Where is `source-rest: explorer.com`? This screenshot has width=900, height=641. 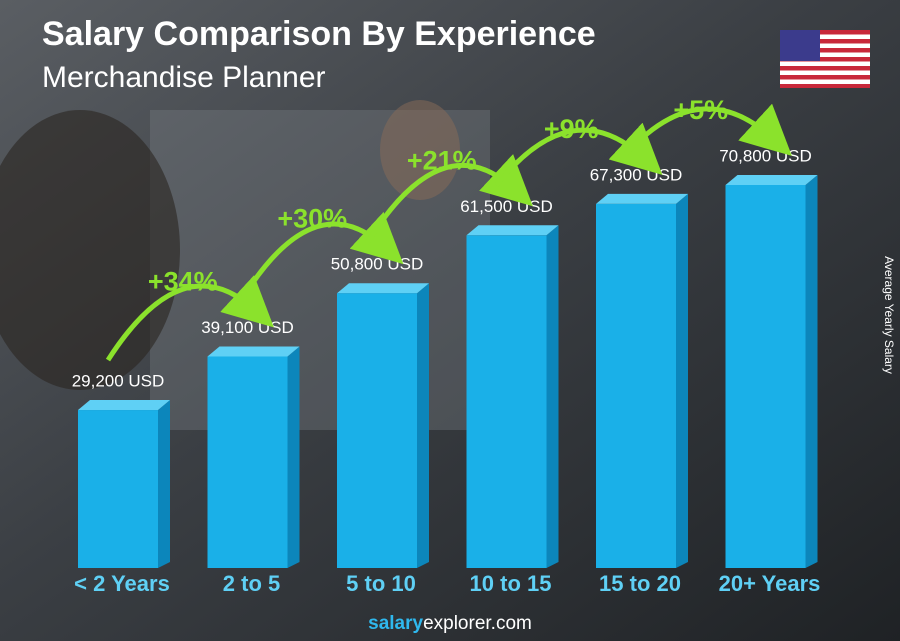
source-rest: explorer.com is located at coordinates (477, 623).